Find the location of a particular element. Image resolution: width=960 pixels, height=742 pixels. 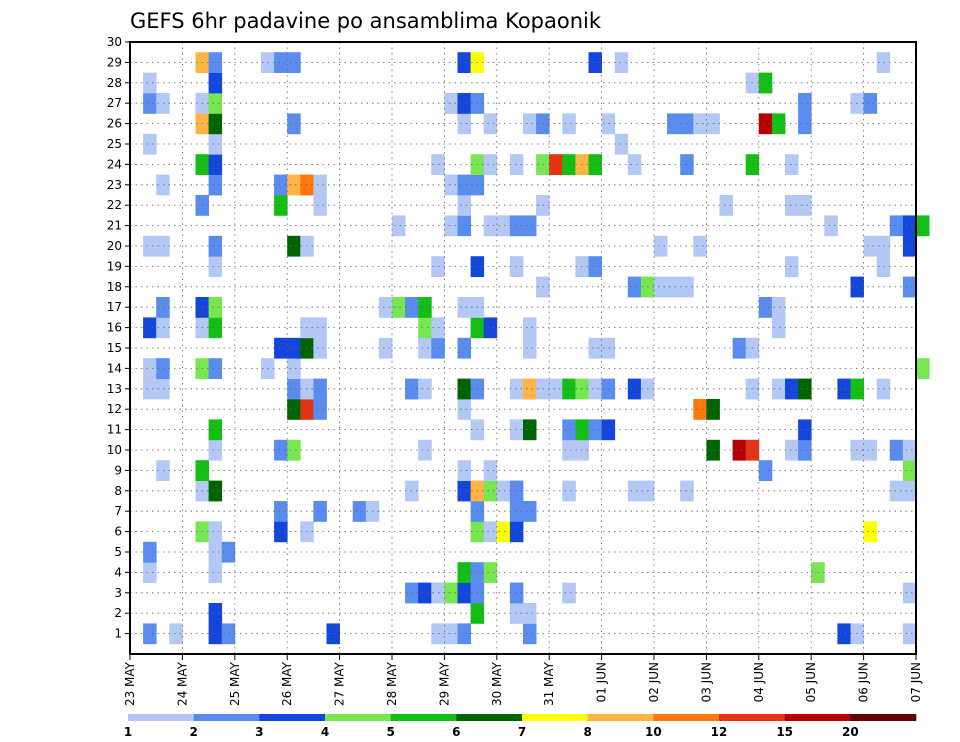

x-tick-label: 06 JUN is located at coordinates (864, 682).